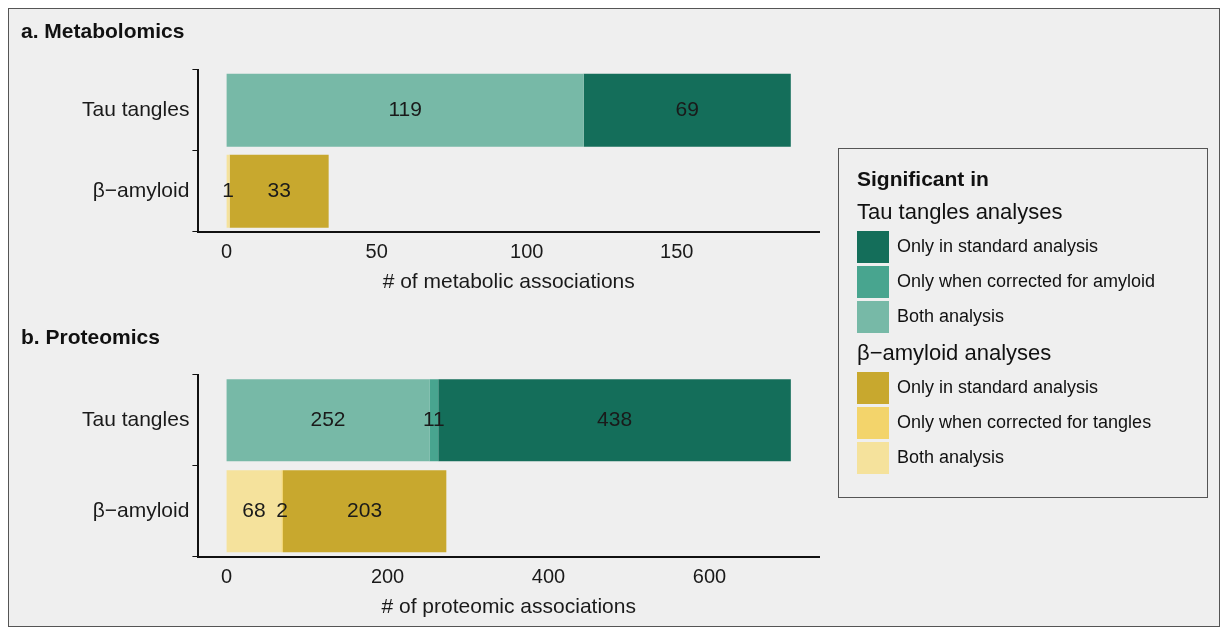  I want to click on x-tick-label: 600, so click(709, 576).